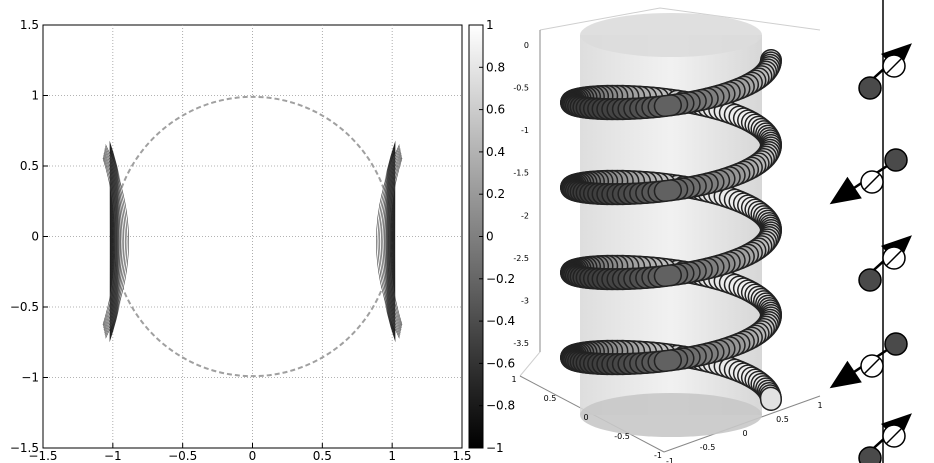 This screenshot has height=463, width=934. Describe the element at coordinates (42, 456) in the screenshot. I see `x-tick-label: −1.5` at that location.